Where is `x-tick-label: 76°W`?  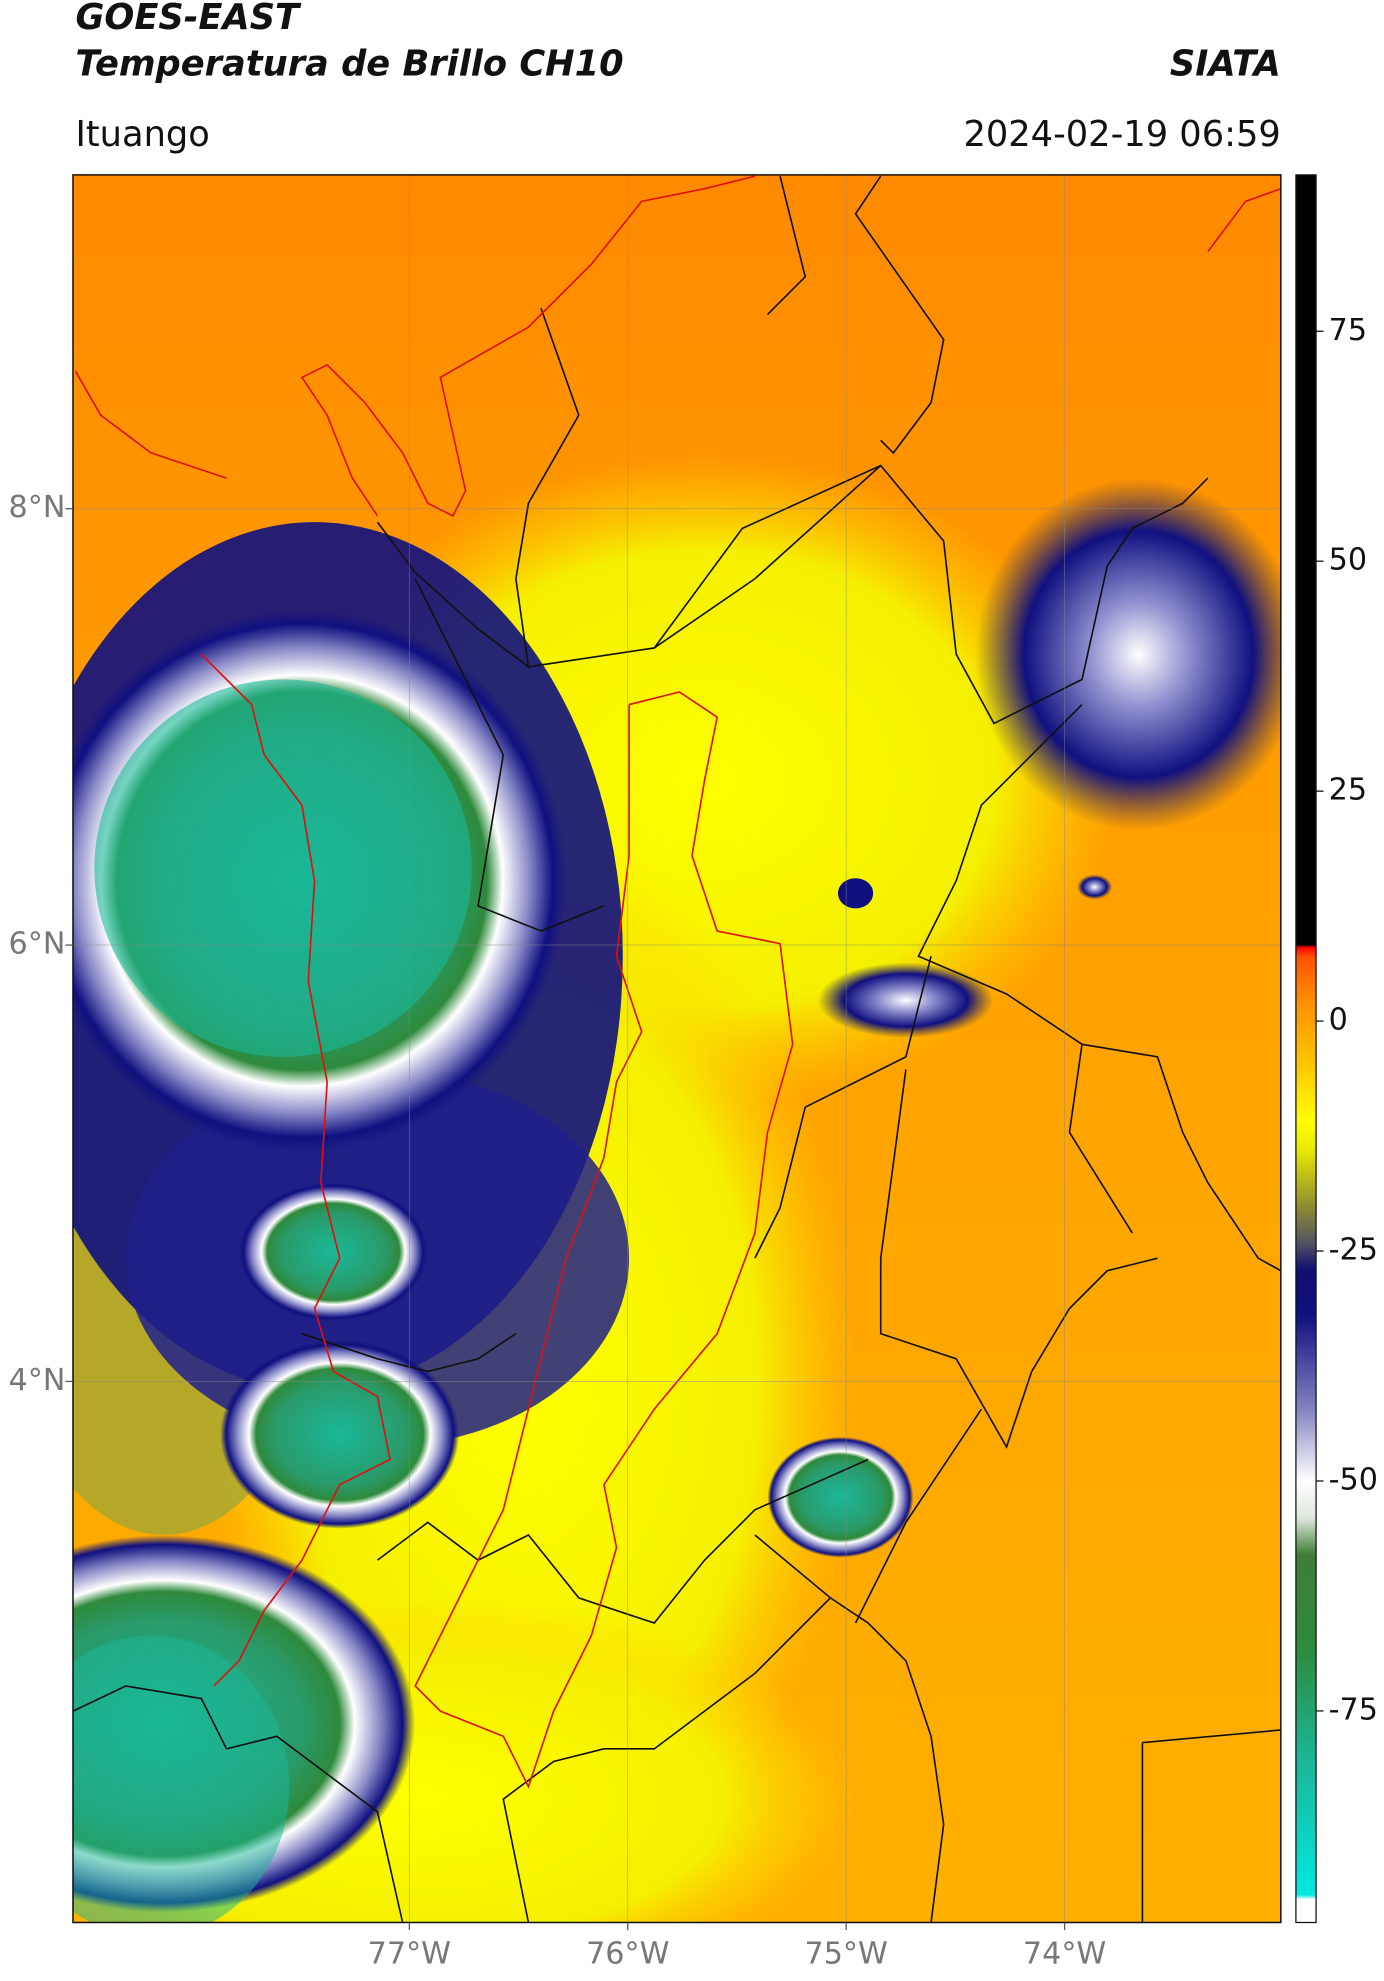 x-tick-label: 76°W is located at coordinates (627, 1954).